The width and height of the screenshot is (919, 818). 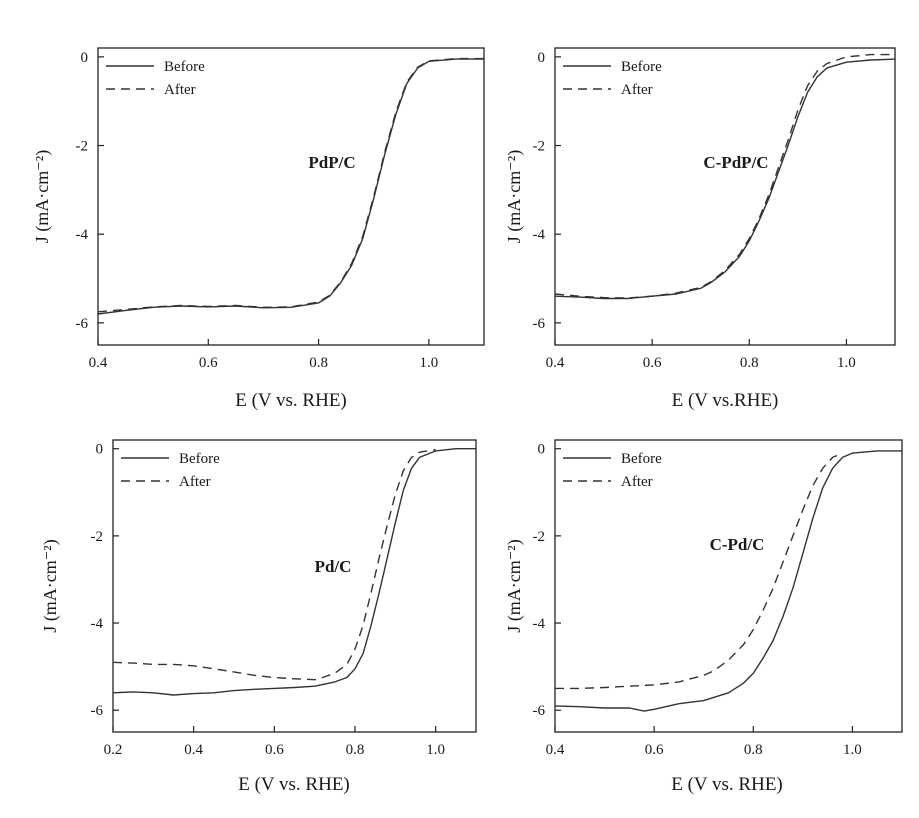 What do you see at coordinates (333, 566) in the screenshot?
I see `sample-annotation: Pd/C` at bounding box center [333, 566].